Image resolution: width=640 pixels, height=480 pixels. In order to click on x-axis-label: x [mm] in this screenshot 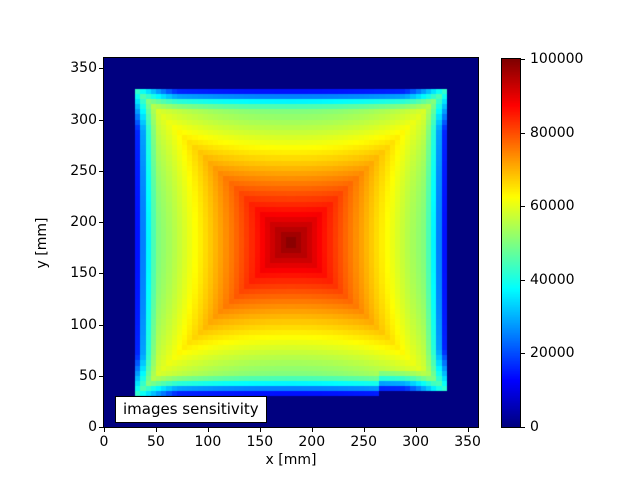, I will do `click(291, 460)`.